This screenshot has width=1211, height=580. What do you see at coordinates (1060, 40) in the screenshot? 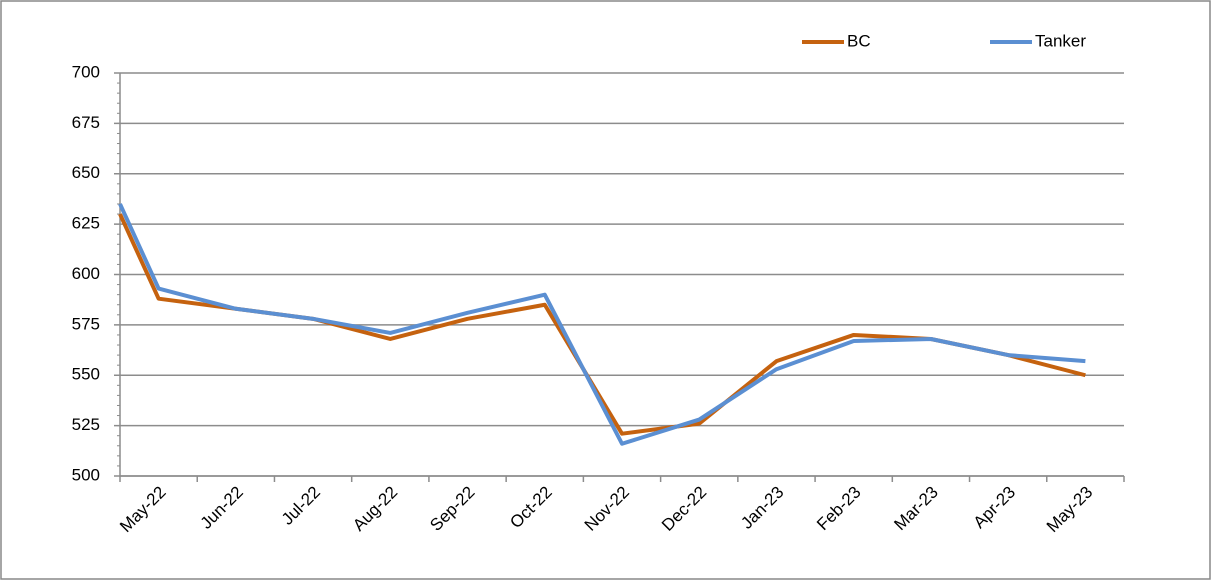
I see `legend-label: Tanker` at bounding box center [1060, 40].